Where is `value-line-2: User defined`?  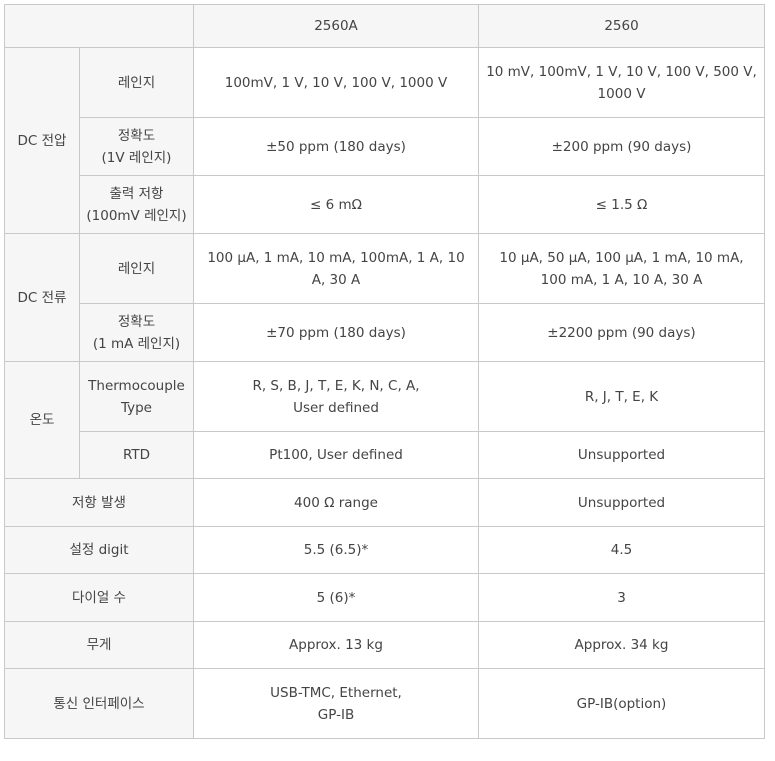
value-line-2: User defined is located at coordinates (336, 407).